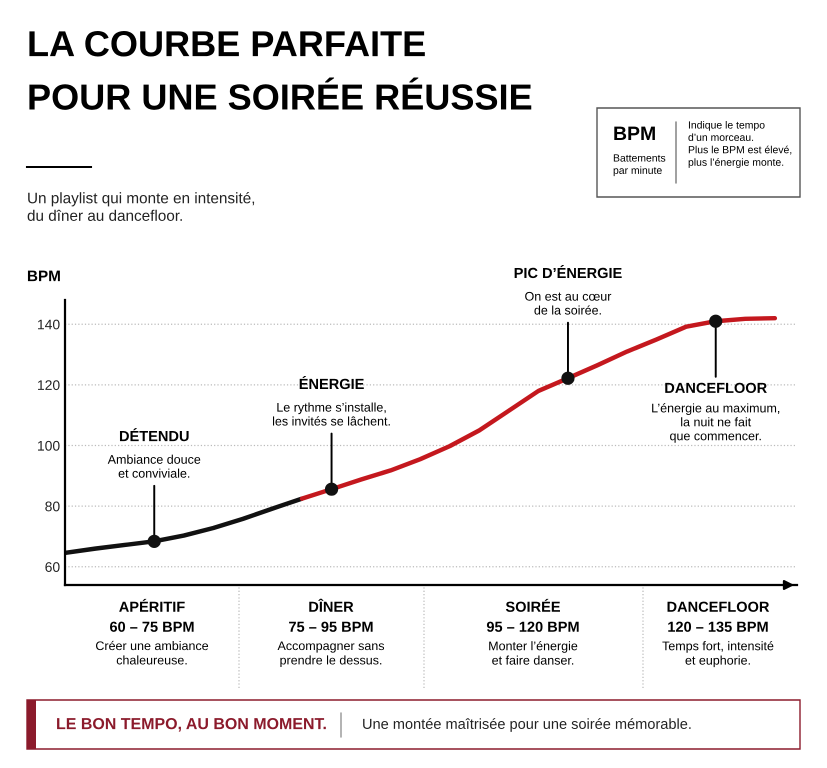 This screenshot has width=827, height=768. I want to click on annotation: L’énergie au maximum, la nuit ne fait que commencer., so click(716, 423).